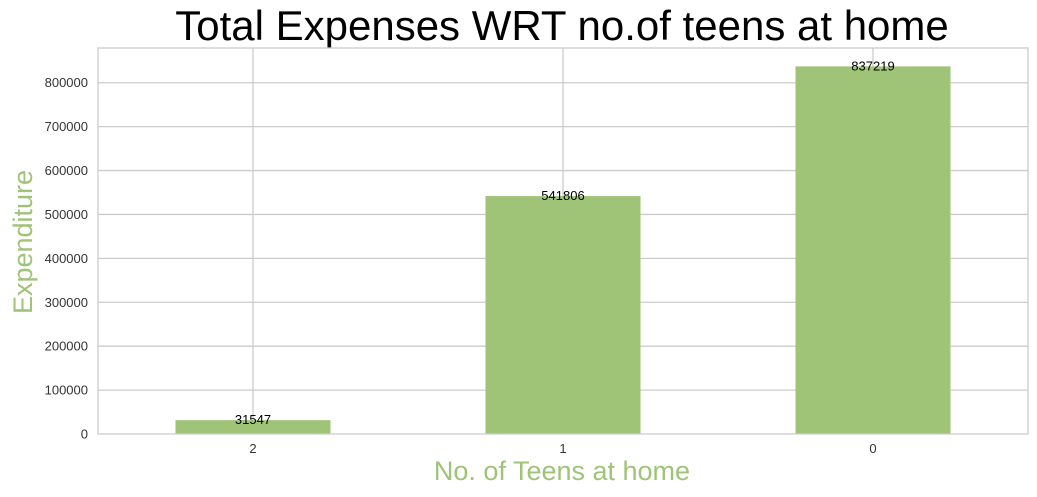 The height and width of the screenshot is (497, 1037). What do you see at coordinates (66, 126) in the screenshot?
I see `y-tick-label: 700000` at bounding box center [66, 126].